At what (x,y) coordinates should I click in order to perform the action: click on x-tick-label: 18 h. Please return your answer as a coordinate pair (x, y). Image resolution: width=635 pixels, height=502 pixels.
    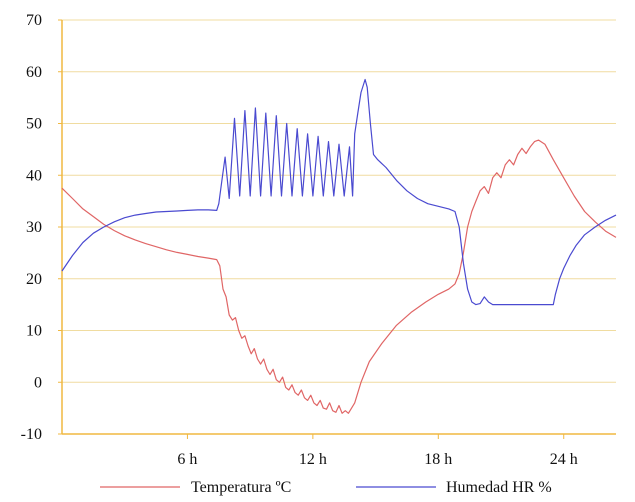
    Looking at the image, I should click on (438, 459).